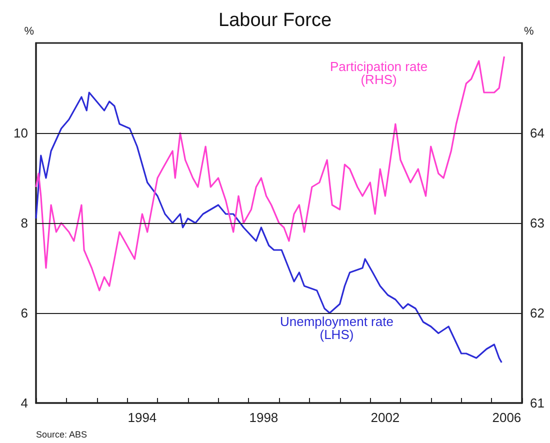 The width and height of the screenshot is (550, 443). What do you see at coordinates (537, 313) in the screenshot?
I see `y2-tick-label: 62` at bounding box center [537, 313].